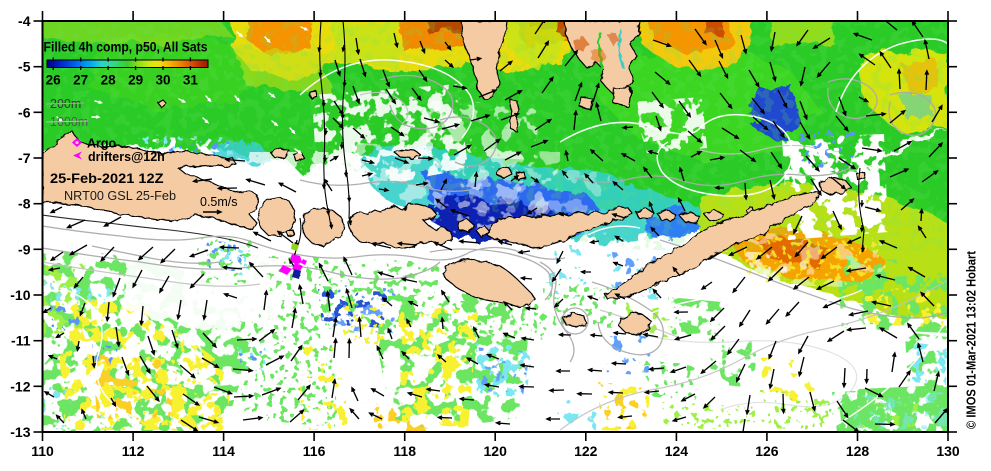  Describe the element at coordinates (404, 451) in the screenshot. I see `svg-text: 118` at that location.